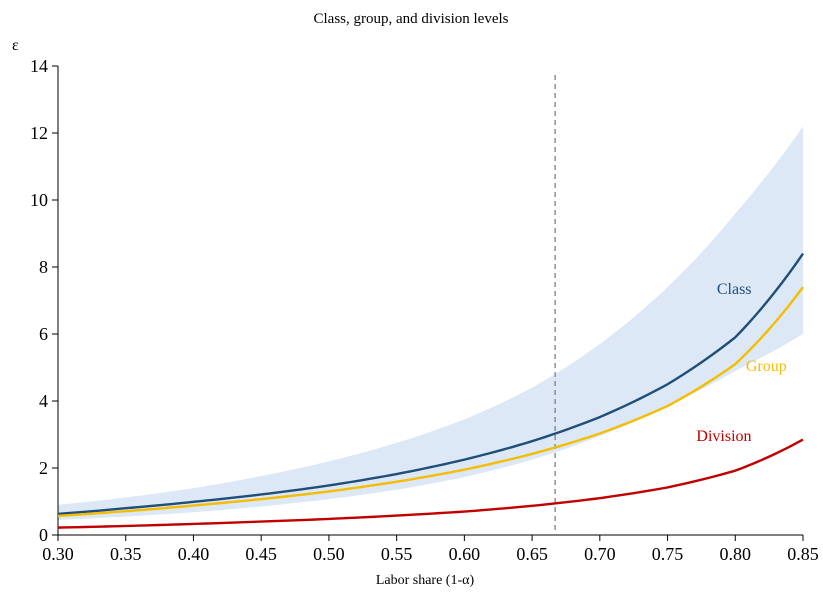 The width and height of the screenshot is (823, 594). Describe the element at coordinates (766, 366) in the screenshot. I see `series-label-group: Group` at that location.